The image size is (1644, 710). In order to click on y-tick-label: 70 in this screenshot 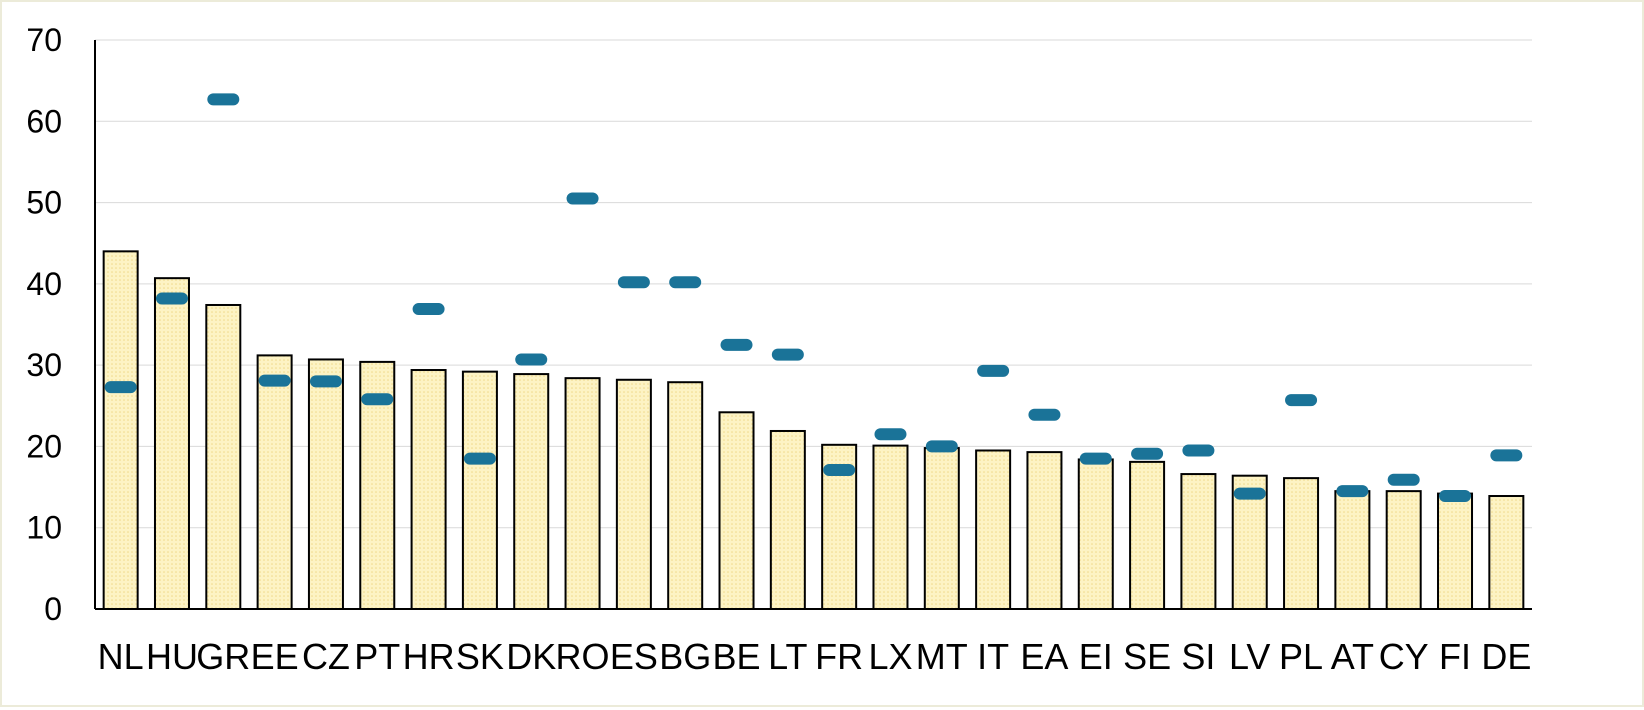, I will do `click(44, 40)`.